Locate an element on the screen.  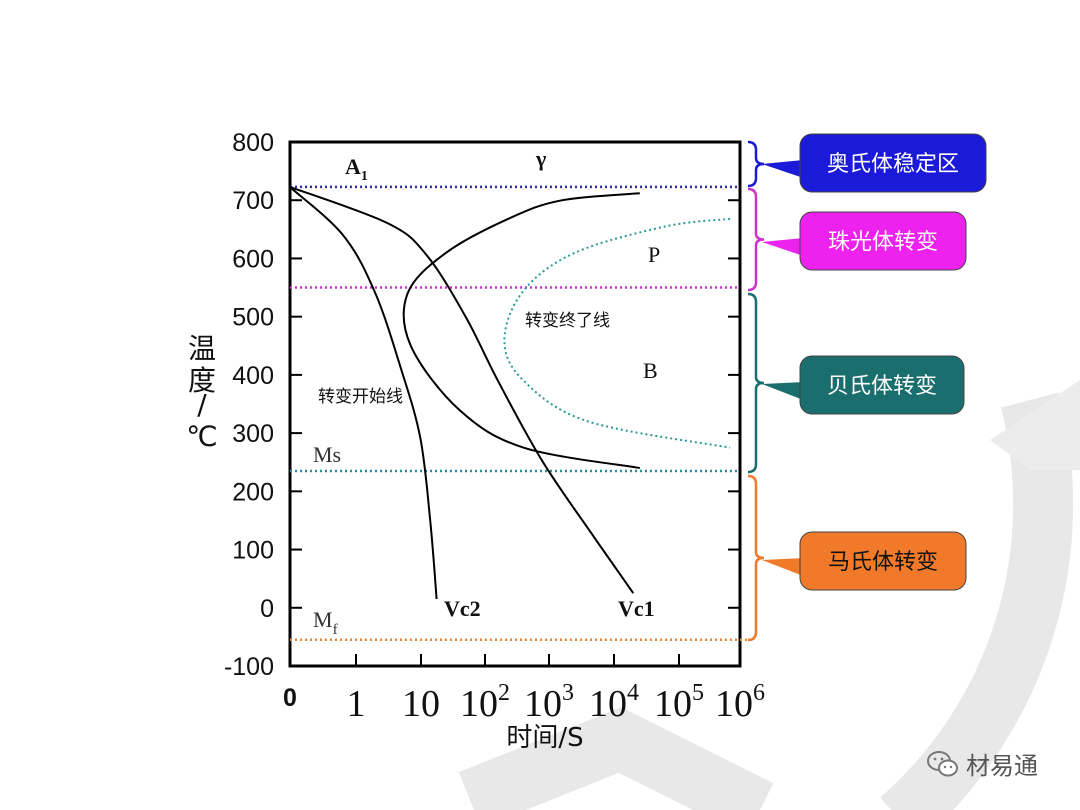
x-tick-base: 0 is located at coordinates (290, 698).